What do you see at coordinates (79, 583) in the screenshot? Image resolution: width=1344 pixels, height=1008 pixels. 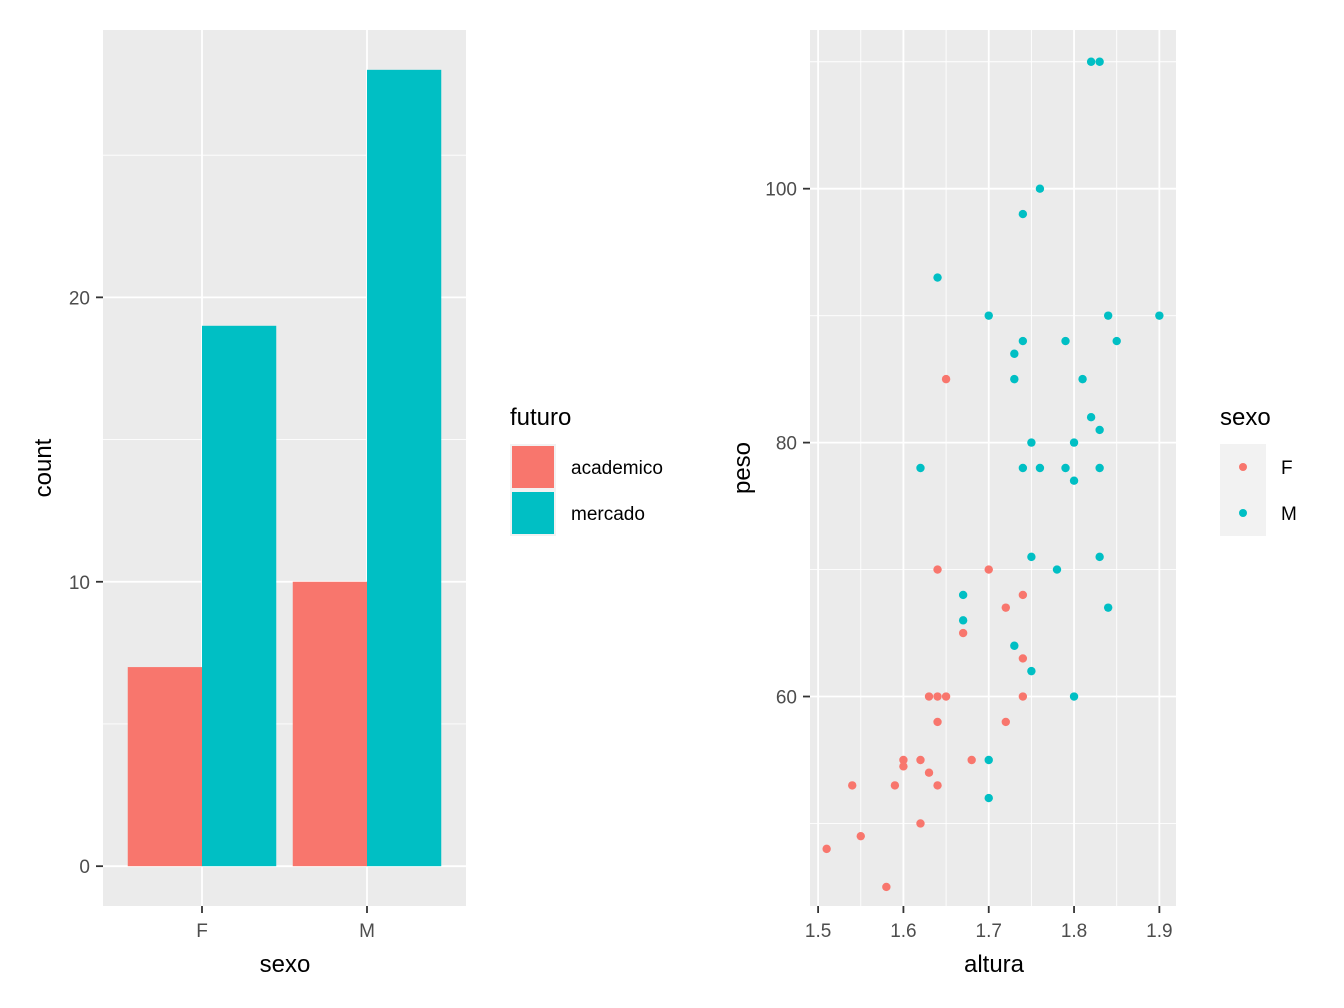 I see `bar-y-tick-label: 10` at bounding box center [79, 583].